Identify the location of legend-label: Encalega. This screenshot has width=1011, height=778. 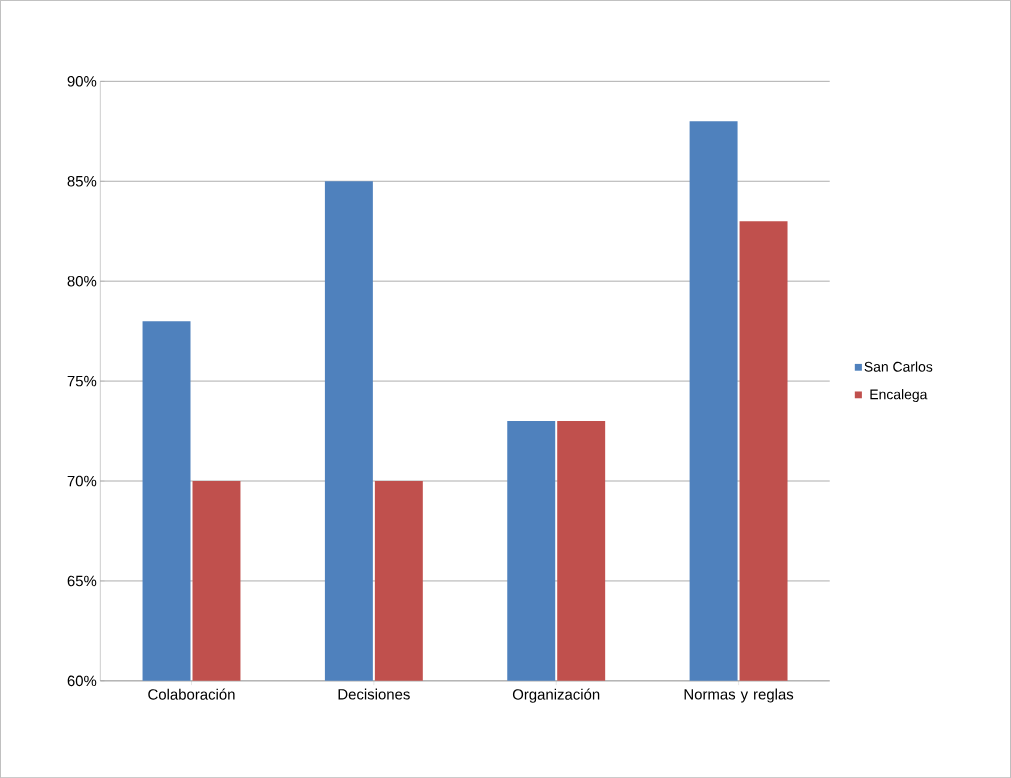
(899, 395).